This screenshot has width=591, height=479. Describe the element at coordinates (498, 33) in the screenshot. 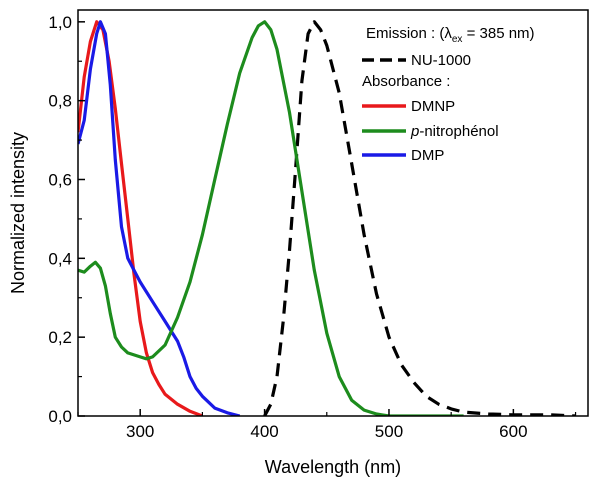

I see `legend-emission-header-tail: = 385 nm)` at that location.